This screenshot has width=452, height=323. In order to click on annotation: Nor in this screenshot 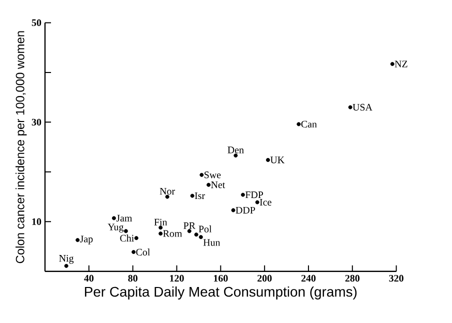, I will do `click(167, 191)`.